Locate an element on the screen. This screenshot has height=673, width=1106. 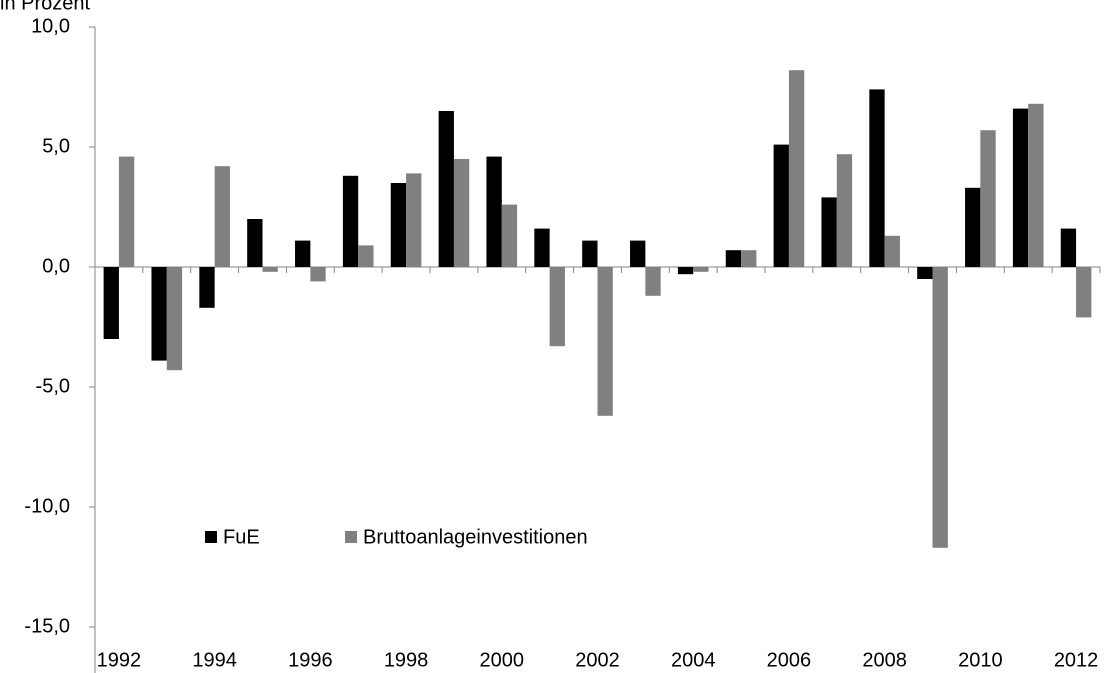
chart-title: in Prozent is located at coordinates (45, 7).